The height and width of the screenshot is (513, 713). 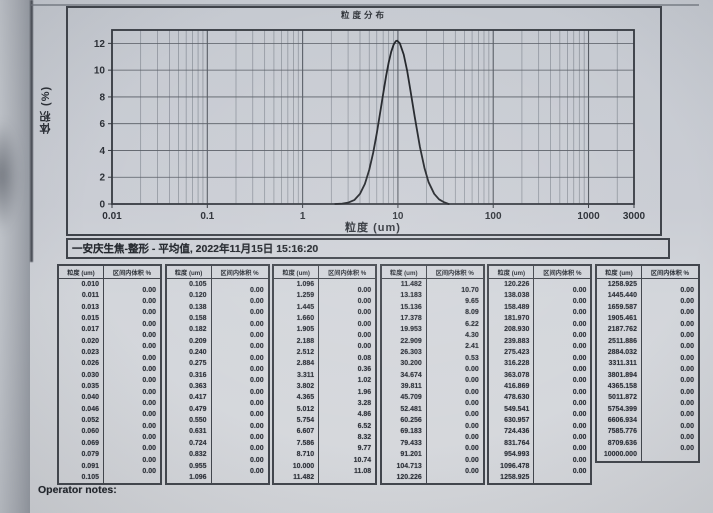 What do you see at coordinates (90, 307) in the screenshot?
I see `size-value: 0.013` at bounding box center [90, 307].